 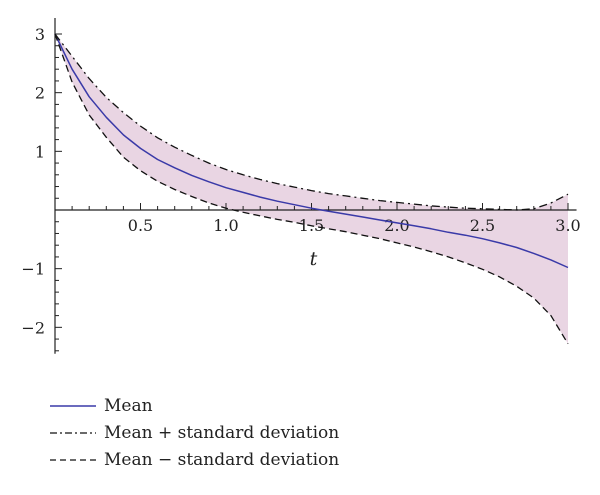 What do you see at coordinates (482, 225) in the screenshot?
I see `x-tick-label: 2.5` at bounding box center [482, 225].